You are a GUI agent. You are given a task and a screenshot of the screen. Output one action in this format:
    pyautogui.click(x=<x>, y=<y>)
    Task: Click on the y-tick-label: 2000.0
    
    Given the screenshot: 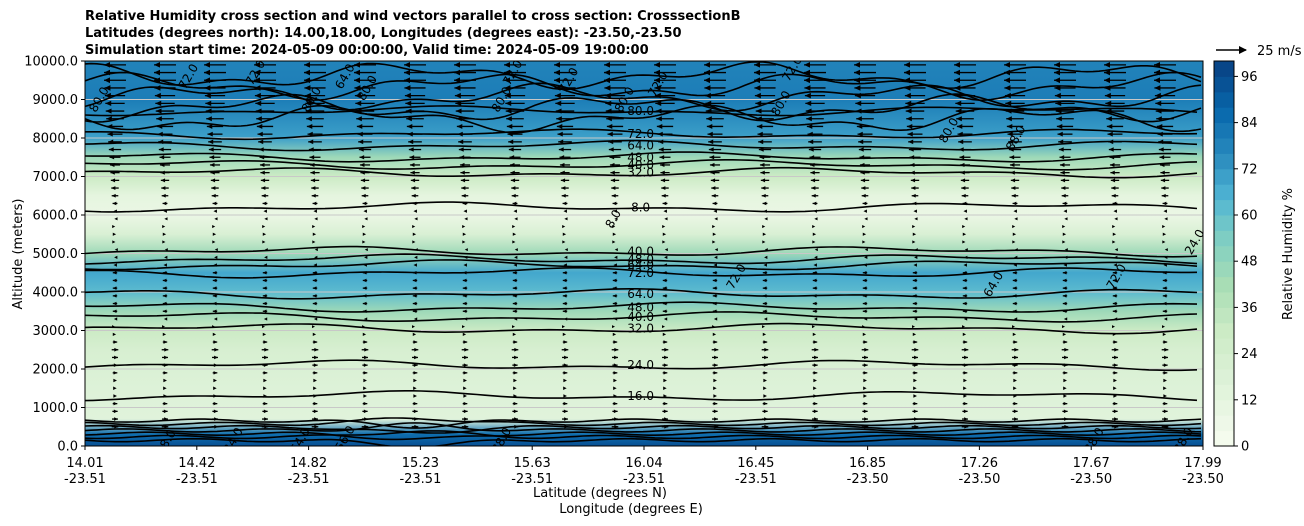 What is the action you would take?
    pyautogui.click(x=56, y=370)
    